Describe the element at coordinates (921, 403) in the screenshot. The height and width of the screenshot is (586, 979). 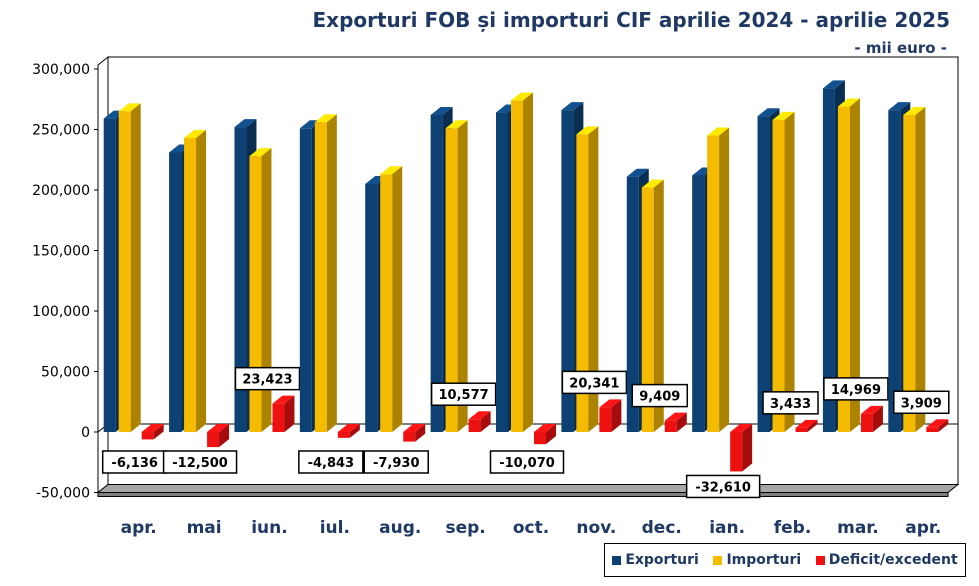
I see `data-label: 3,909` at that location.